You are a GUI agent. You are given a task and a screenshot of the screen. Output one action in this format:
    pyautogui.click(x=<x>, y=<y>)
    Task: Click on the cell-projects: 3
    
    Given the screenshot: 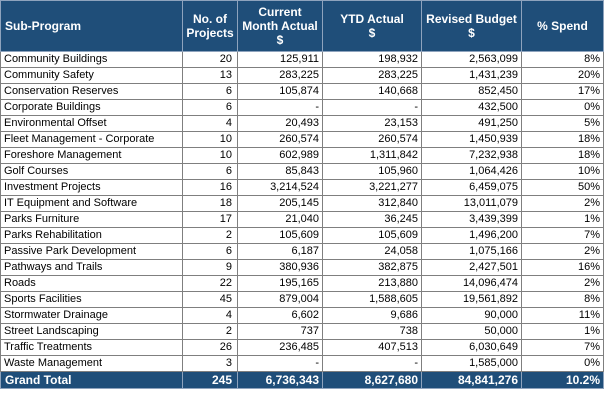 What is the action you would take?
    pyautogui.click(x=210, y=363)
    